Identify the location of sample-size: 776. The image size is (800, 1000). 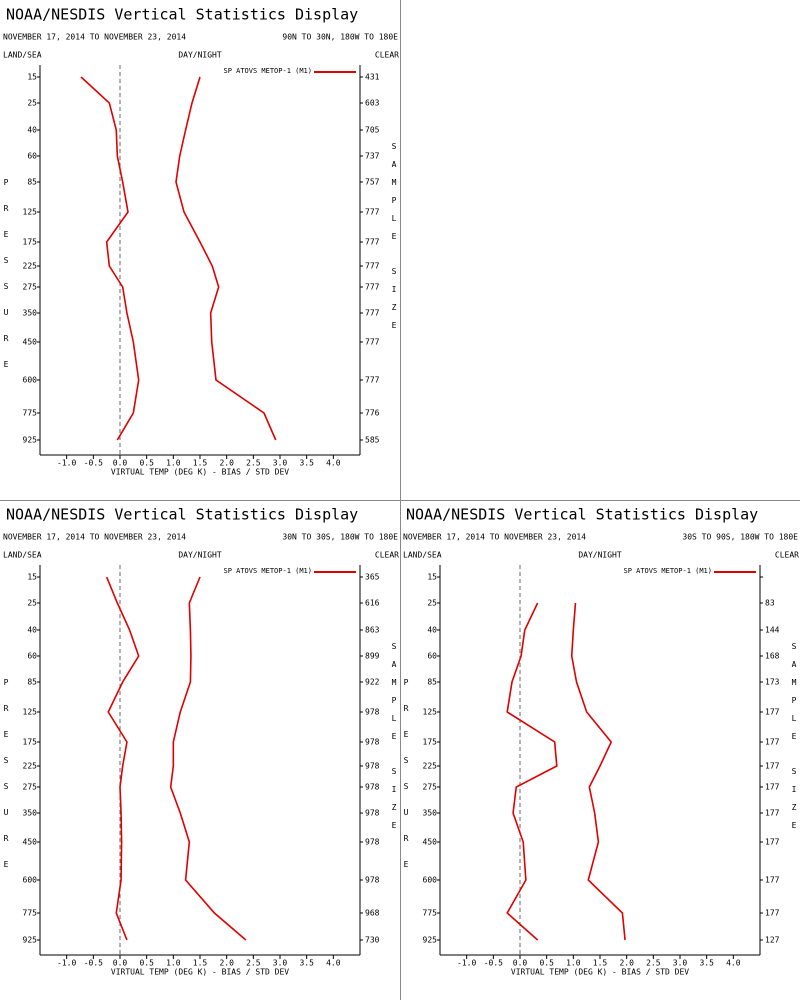
(372, 413).